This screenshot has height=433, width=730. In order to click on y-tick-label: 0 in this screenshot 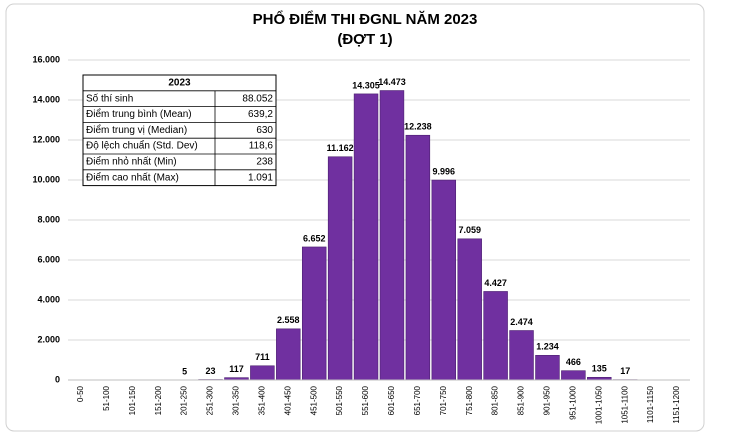, I will do `click(57, 379)`.